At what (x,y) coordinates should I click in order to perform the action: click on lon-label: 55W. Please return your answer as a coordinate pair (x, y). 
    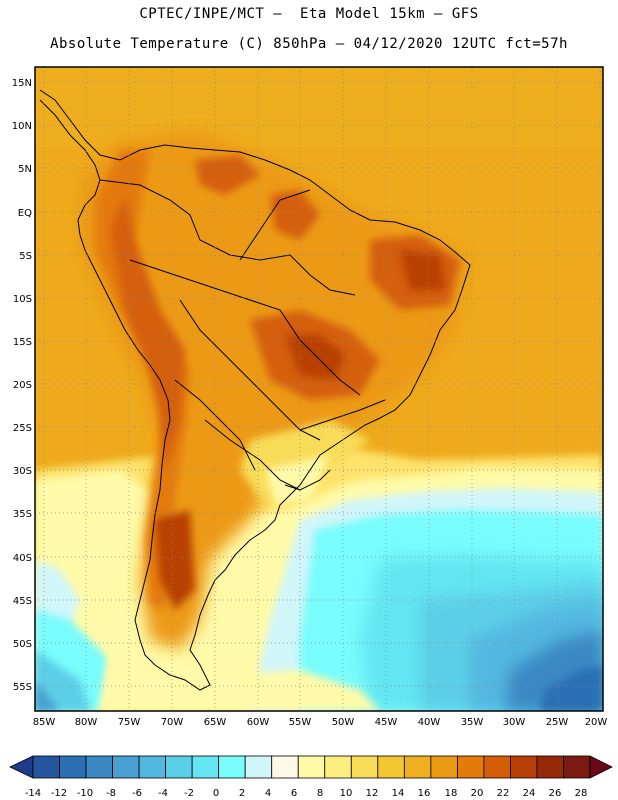
    Looking at the image, I should click on (300, 722).